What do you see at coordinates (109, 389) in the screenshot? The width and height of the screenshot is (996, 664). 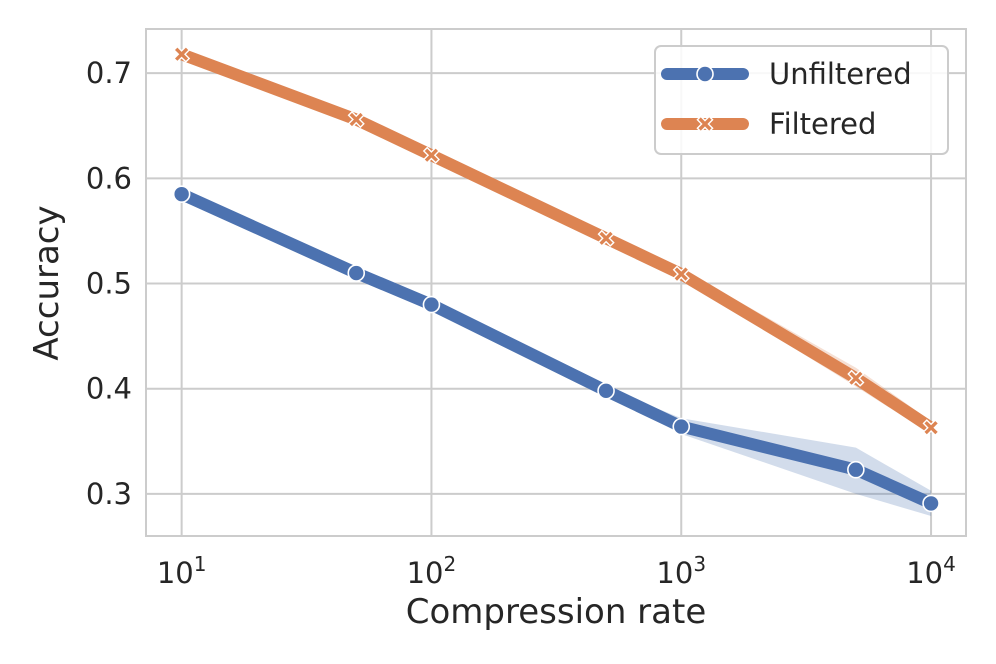 I see `y-tick-label: 0.4` at bounding box center [109, 389].